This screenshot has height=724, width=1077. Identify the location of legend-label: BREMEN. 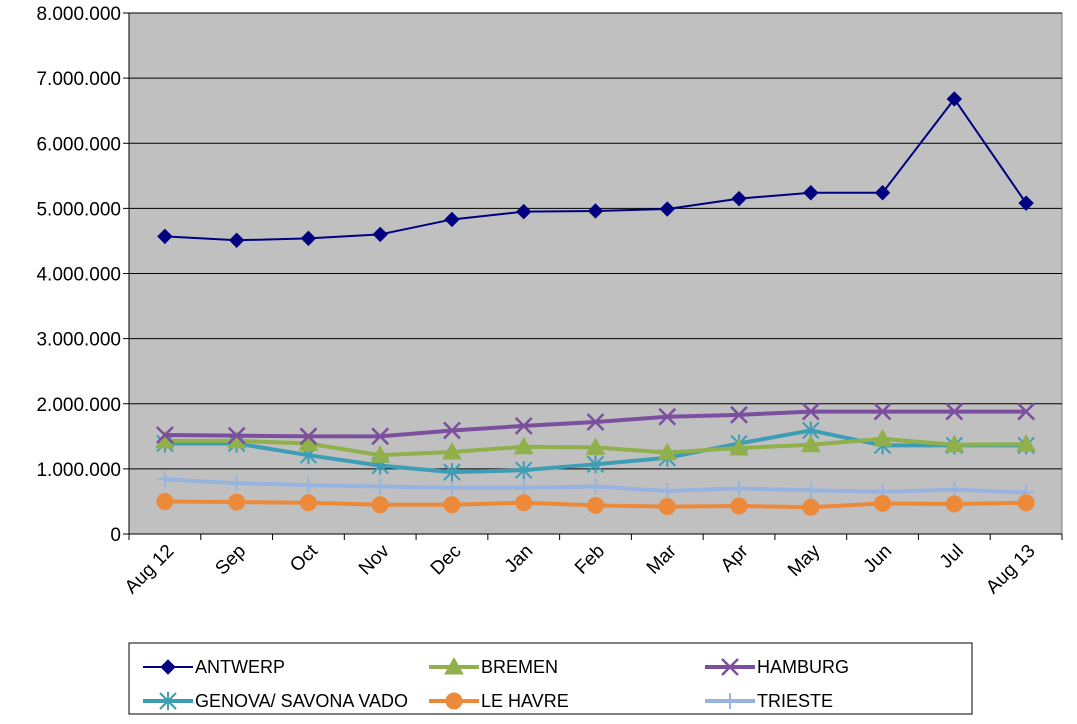
(519, 667).